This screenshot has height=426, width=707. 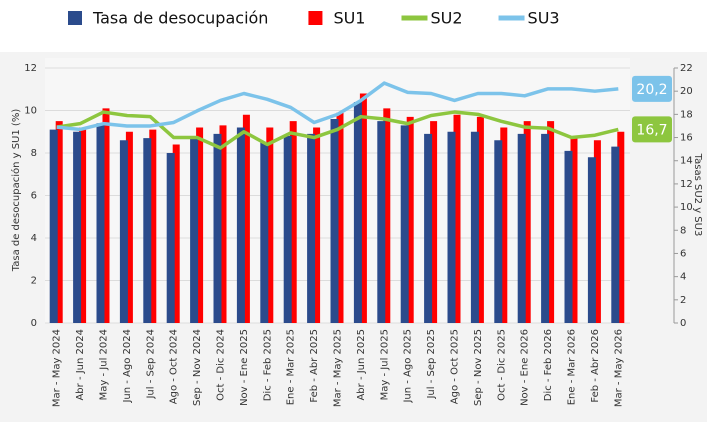 What do you see at coordinates (478, 367) in the screenshot?
I see `x-tick-label: Sep - Nov 2025` at bounding box center [478, 367].